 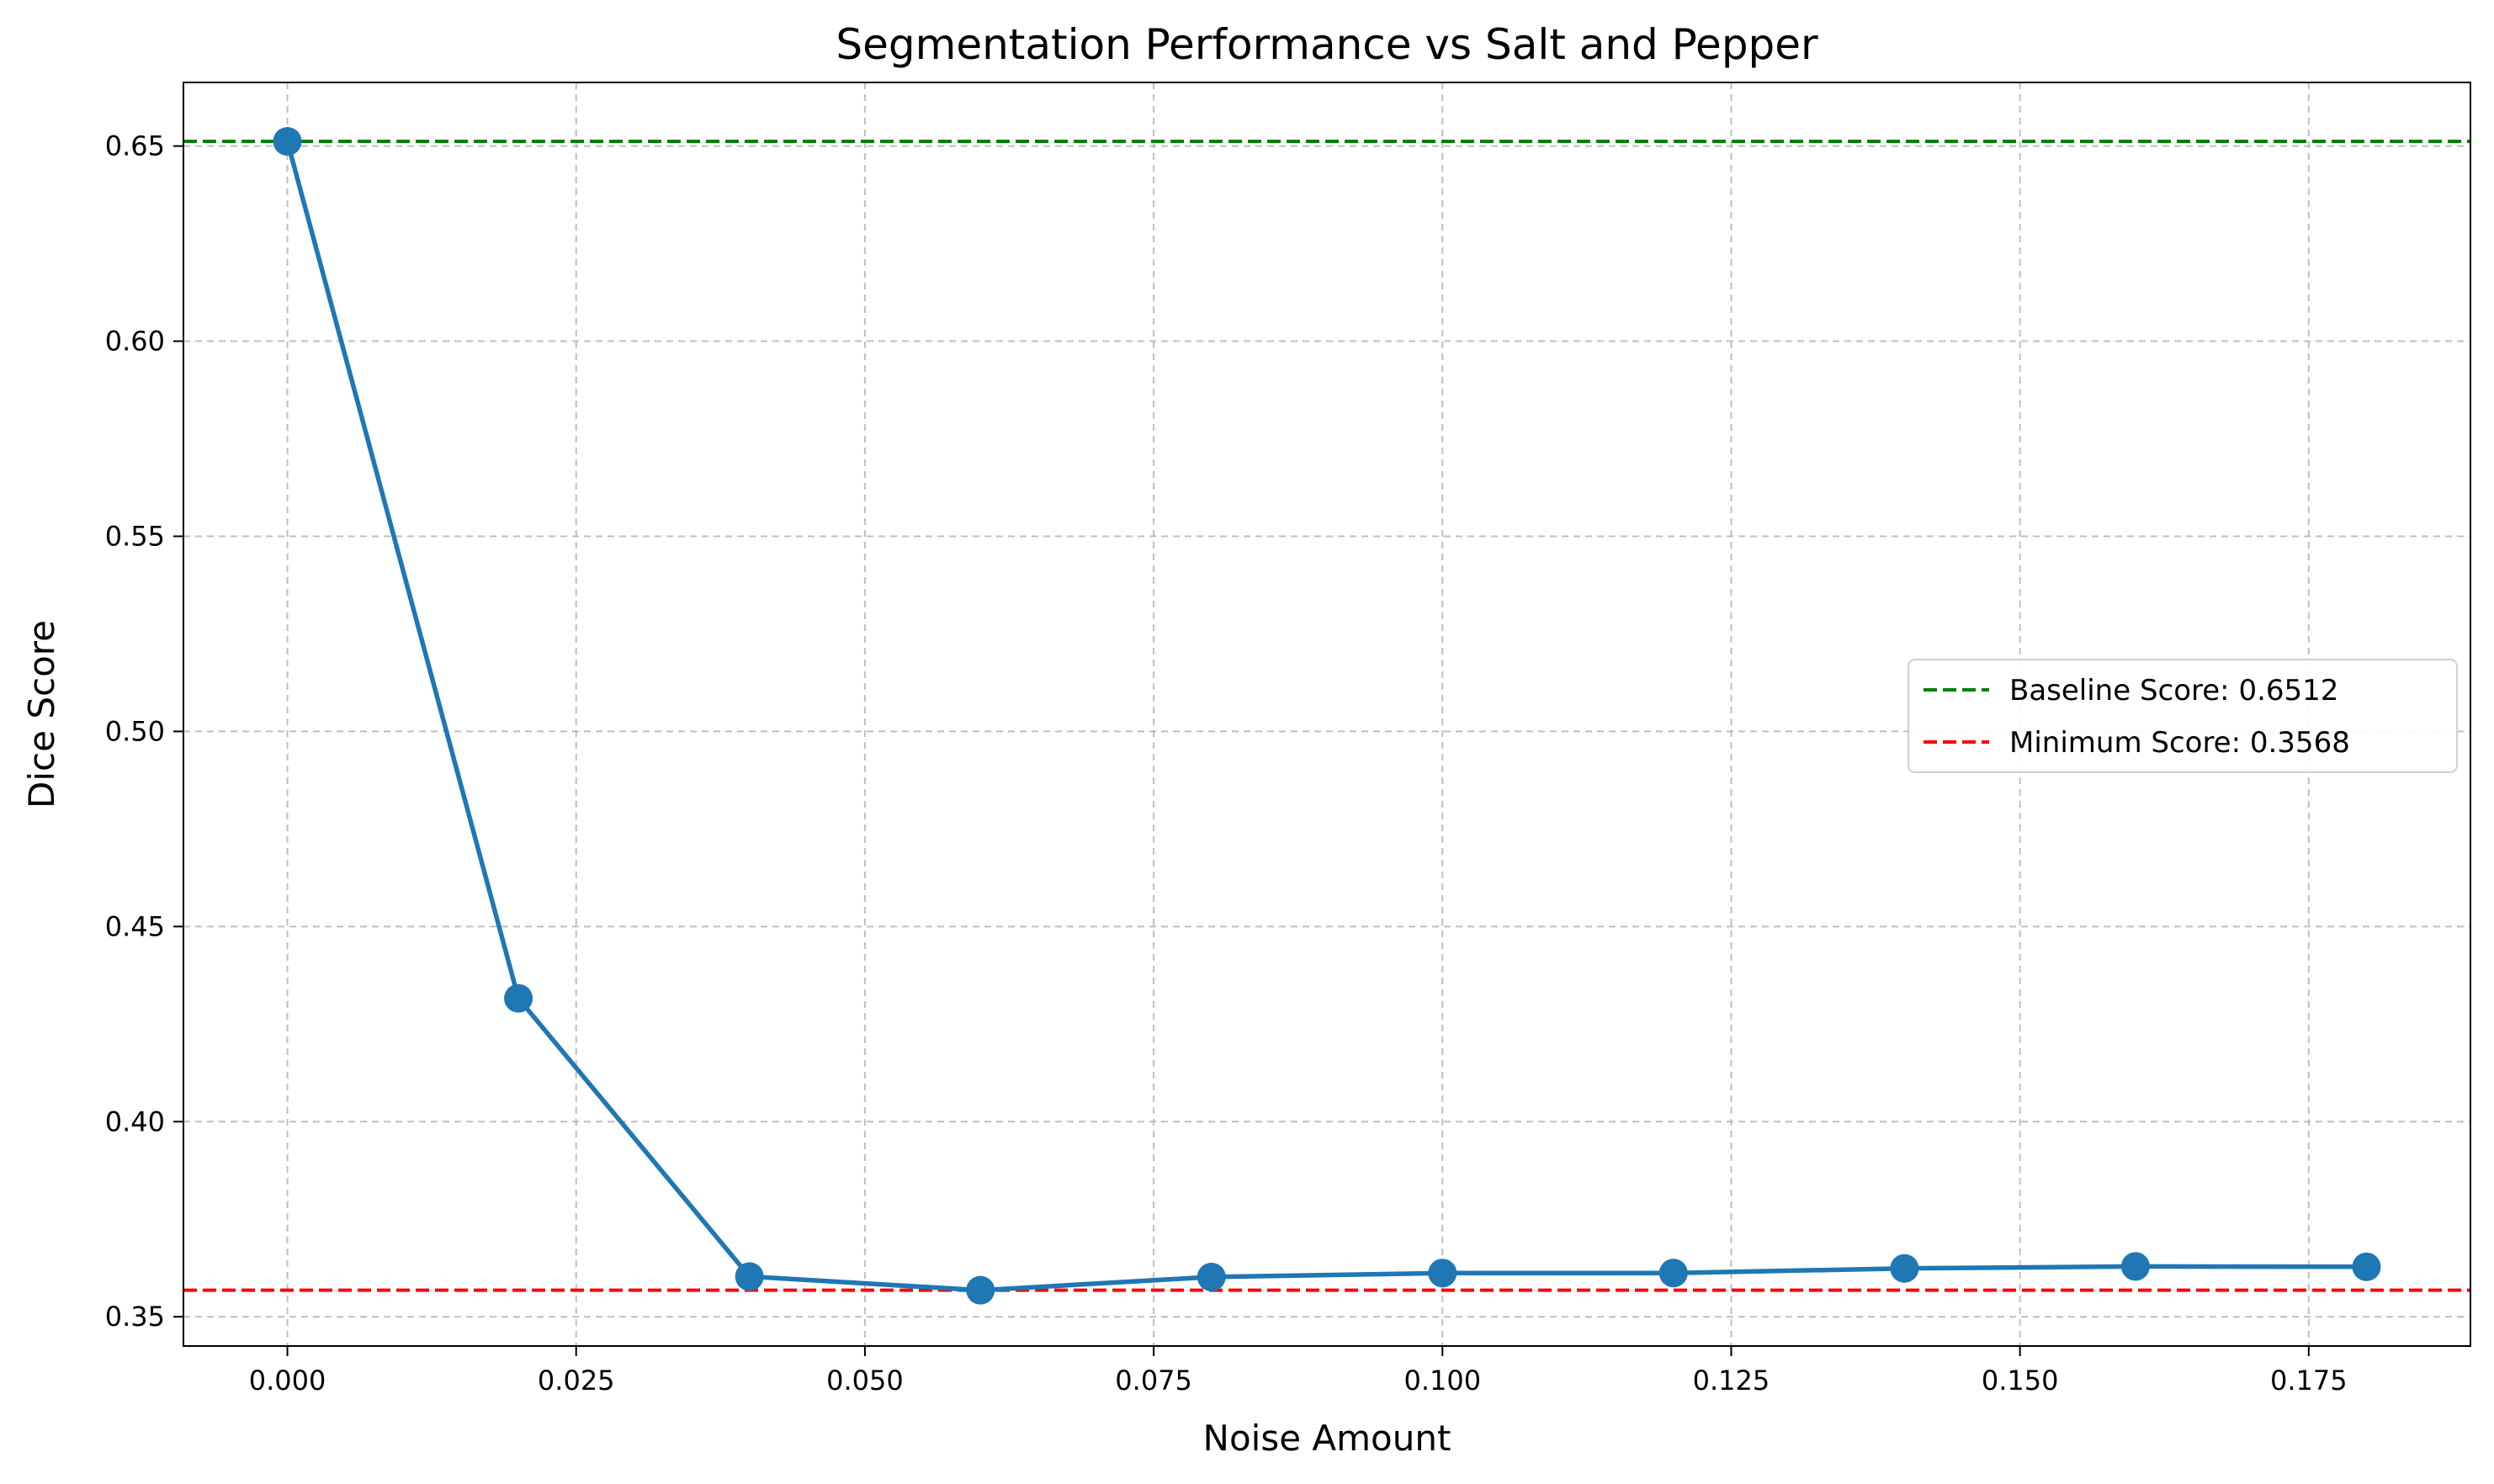 I want to click on legend-box, so click(x=2183, y=716).